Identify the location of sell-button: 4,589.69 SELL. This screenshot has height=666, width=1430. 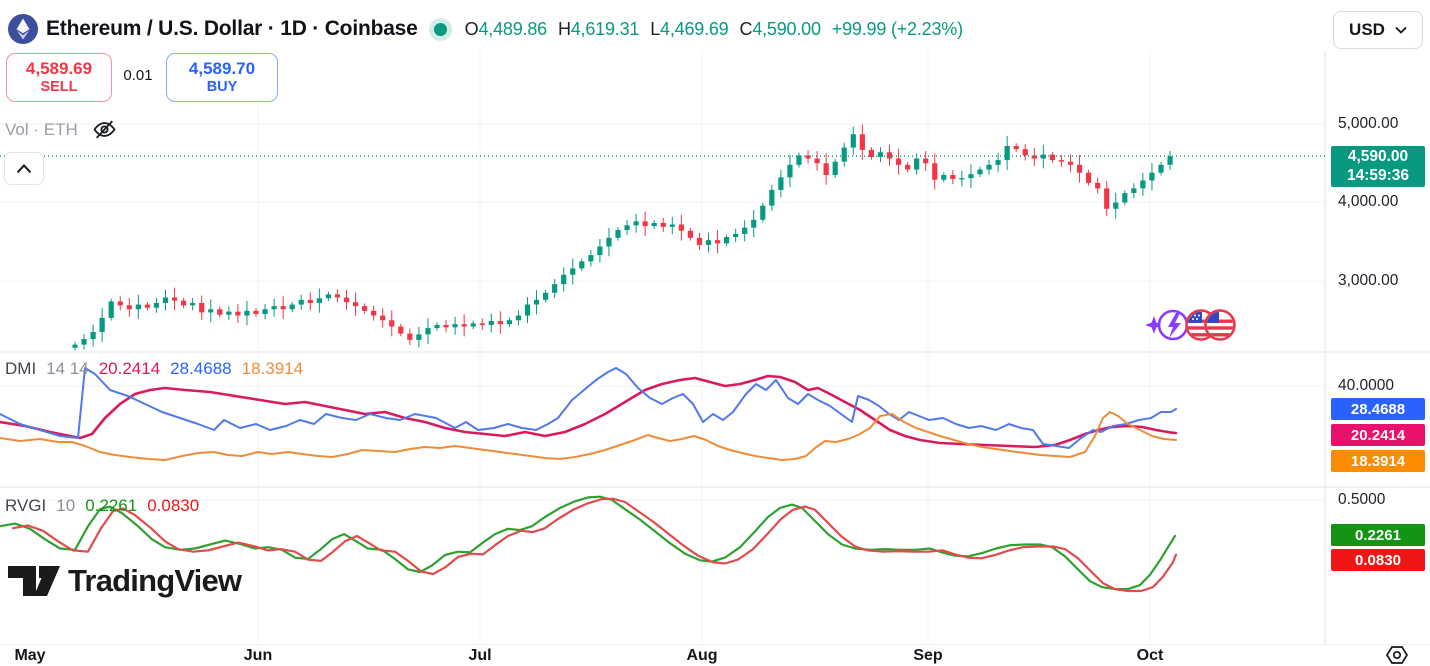
(59, 77).